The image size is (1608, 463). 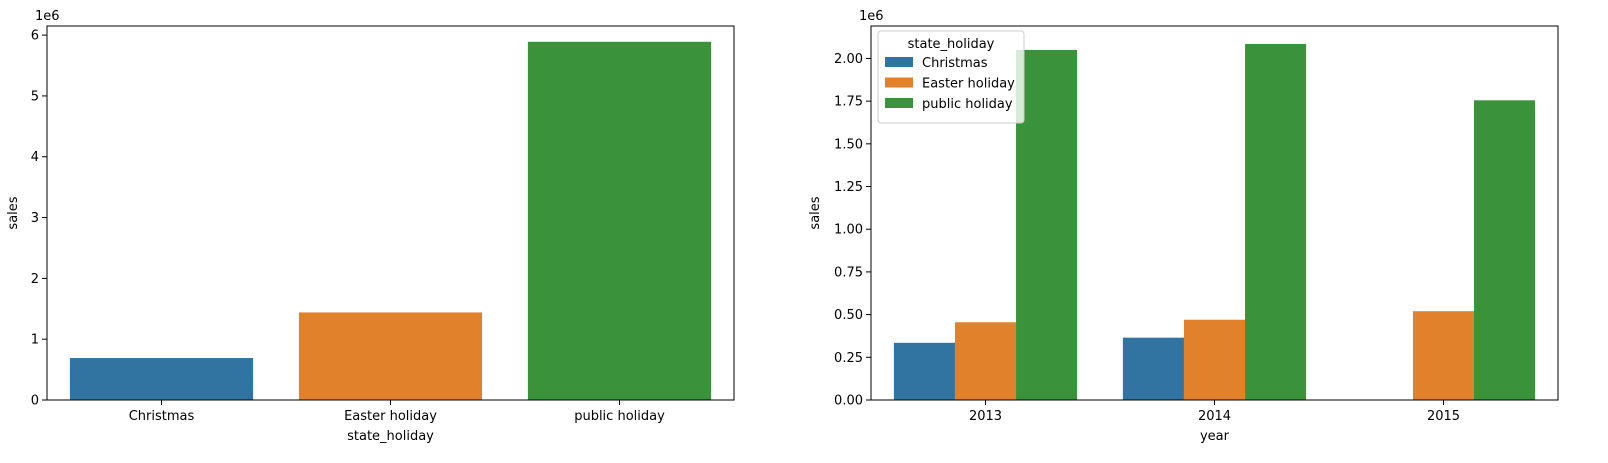 I want to click on y-tick-label: 2.00, so click(x=848, y=59).